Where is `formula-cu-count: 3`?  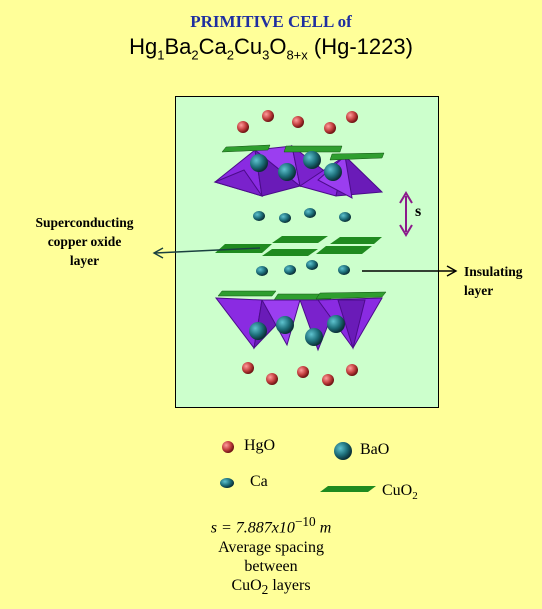
formula-cu-count: 3 is located at coordinates (266, 55).